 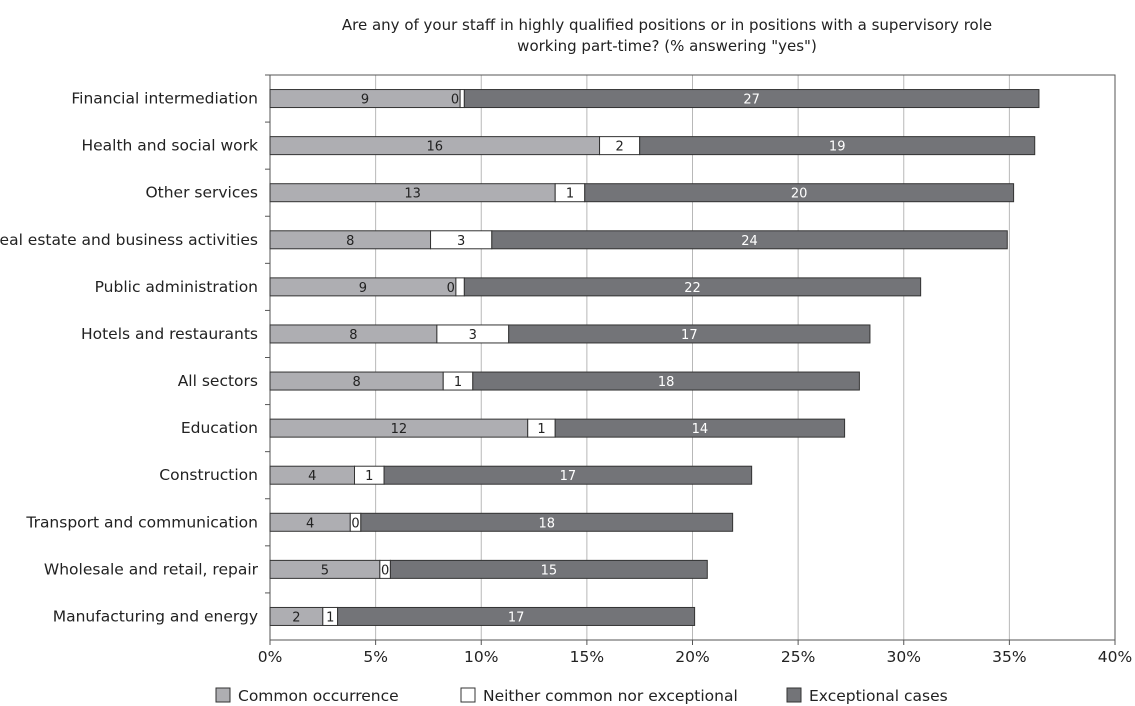 I want to click on category-label: All sectors, so click(x=218, y=381).